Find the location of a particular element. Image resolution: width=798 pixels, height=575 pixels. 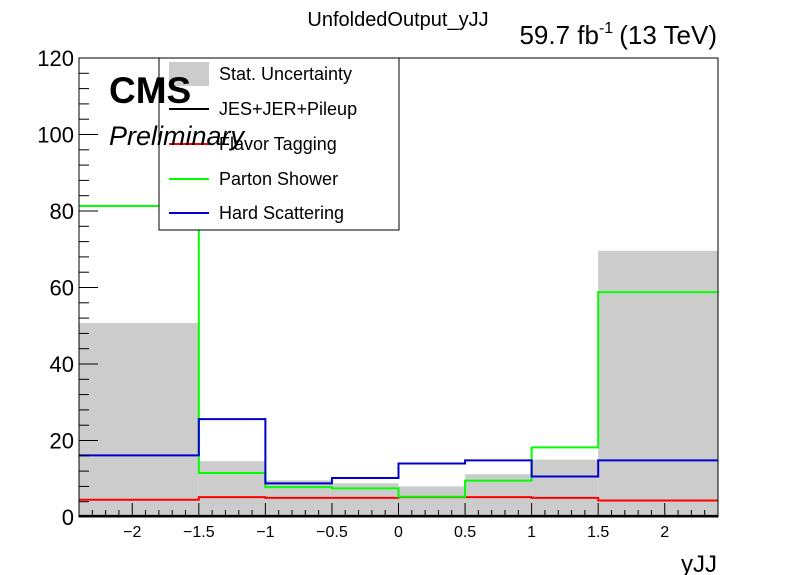

preliminary-label: Preliminary is located at coordinates (177, 136).